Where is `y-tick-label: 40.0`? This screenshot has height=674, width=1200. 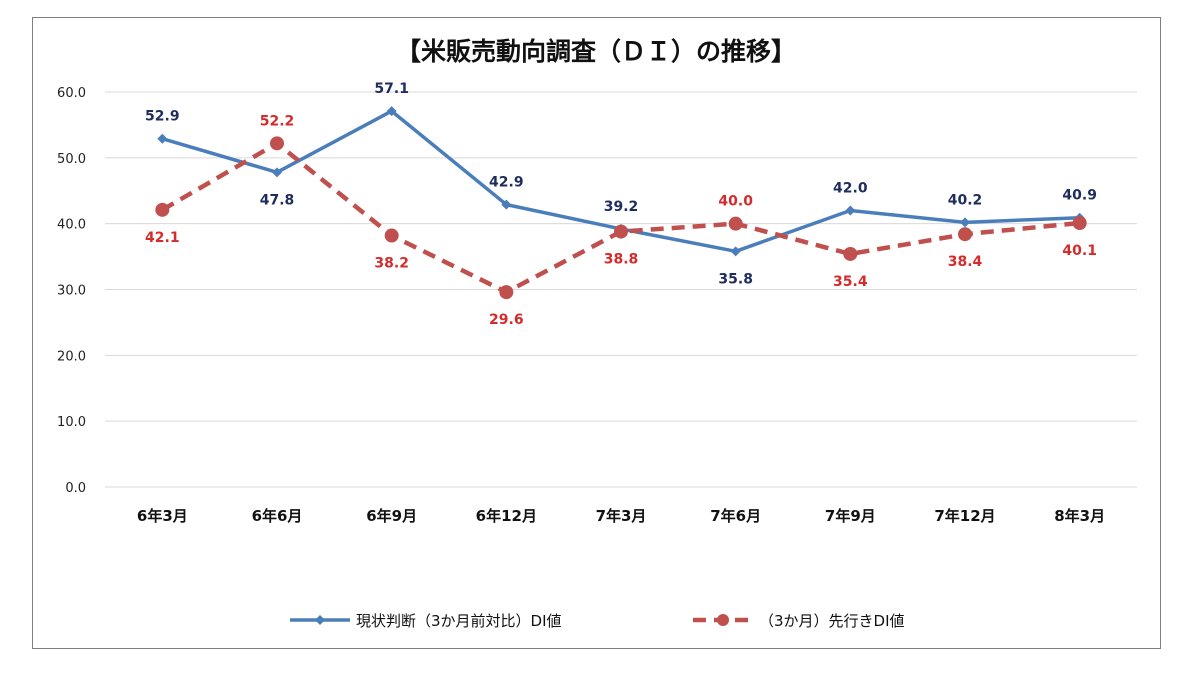
y-tick-label: 40.0 is located at coordinates (71, 225).